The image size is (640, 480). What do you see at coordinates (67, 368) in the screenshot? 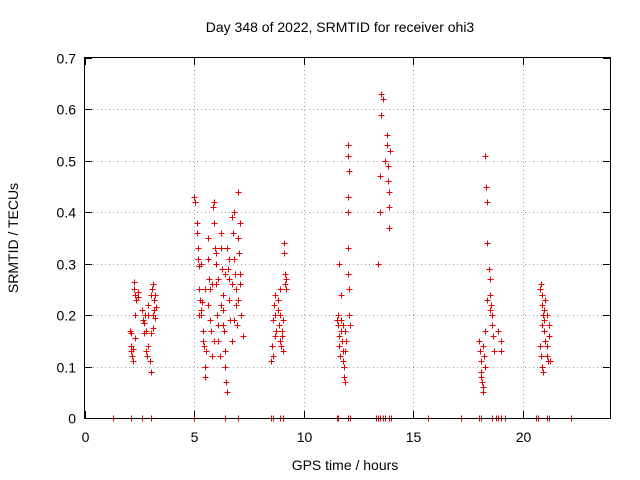
I see `y-tick-label: 0.1` at bounding box center [67, 368].